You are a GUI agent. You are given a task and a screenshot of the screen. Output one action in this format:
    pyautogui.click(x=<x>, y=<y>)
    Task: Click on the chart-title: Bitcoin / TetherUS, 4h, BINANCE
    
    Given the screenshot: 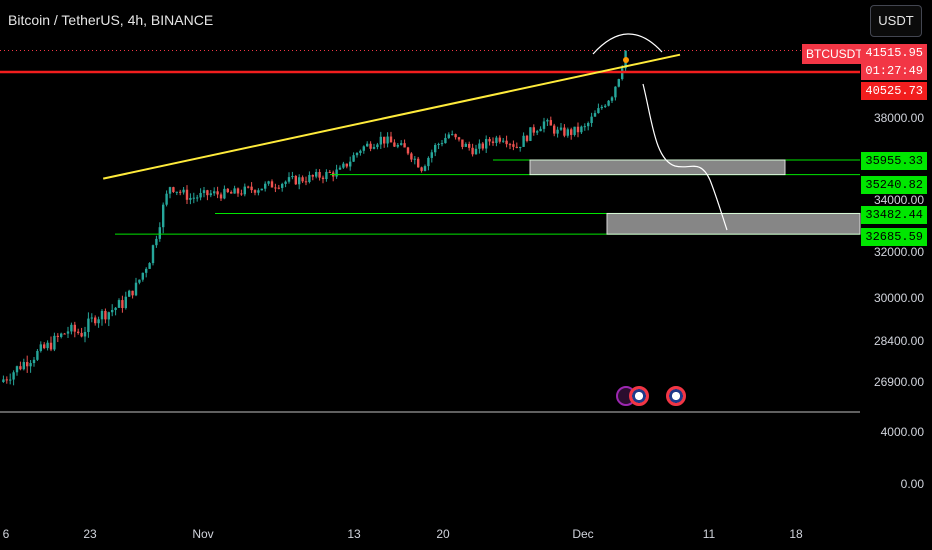 What is the action you would take?
    pyautogui.click(x=111, y=20)
    